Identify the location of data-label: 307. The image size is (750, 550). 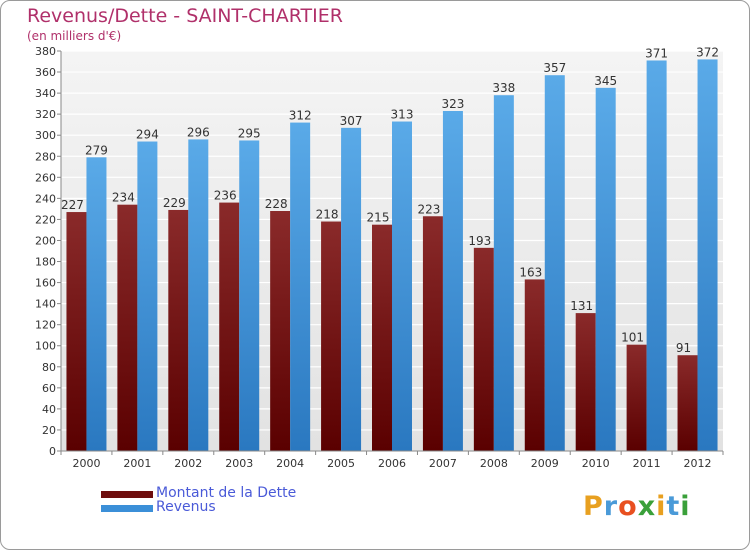
(351, 121).